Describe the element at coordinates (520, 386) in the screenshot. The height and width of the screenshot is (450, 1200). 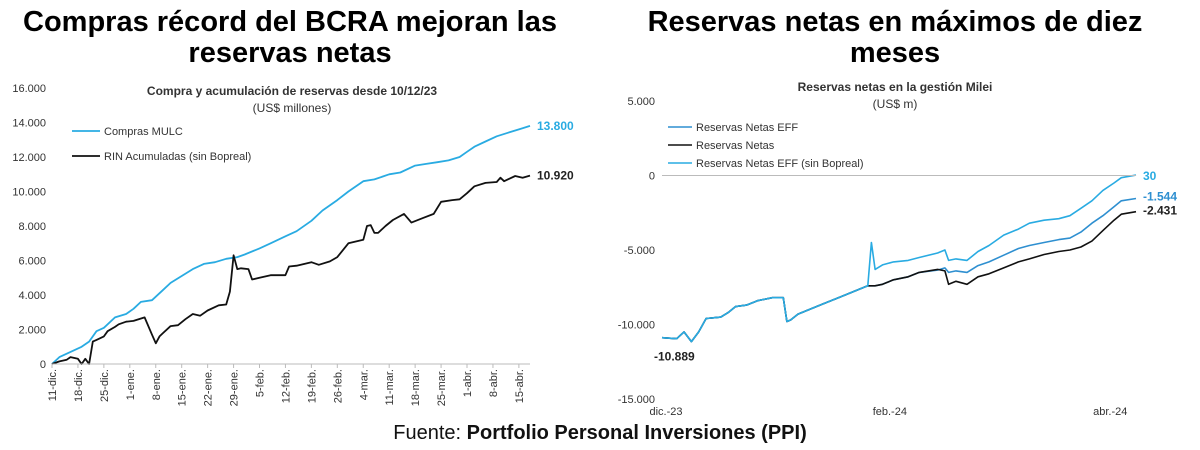
I see `left-x-tick-label: 15-abr.` at that location.